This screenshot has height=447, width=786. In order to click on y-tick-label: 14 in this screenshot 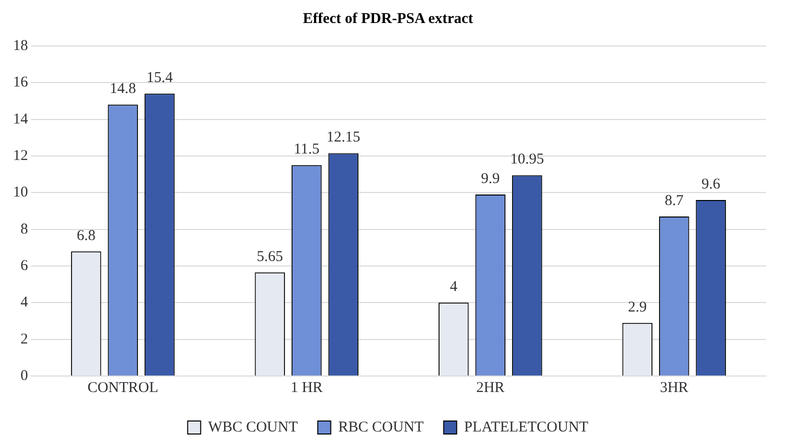, I will do `click(20, 119)`.